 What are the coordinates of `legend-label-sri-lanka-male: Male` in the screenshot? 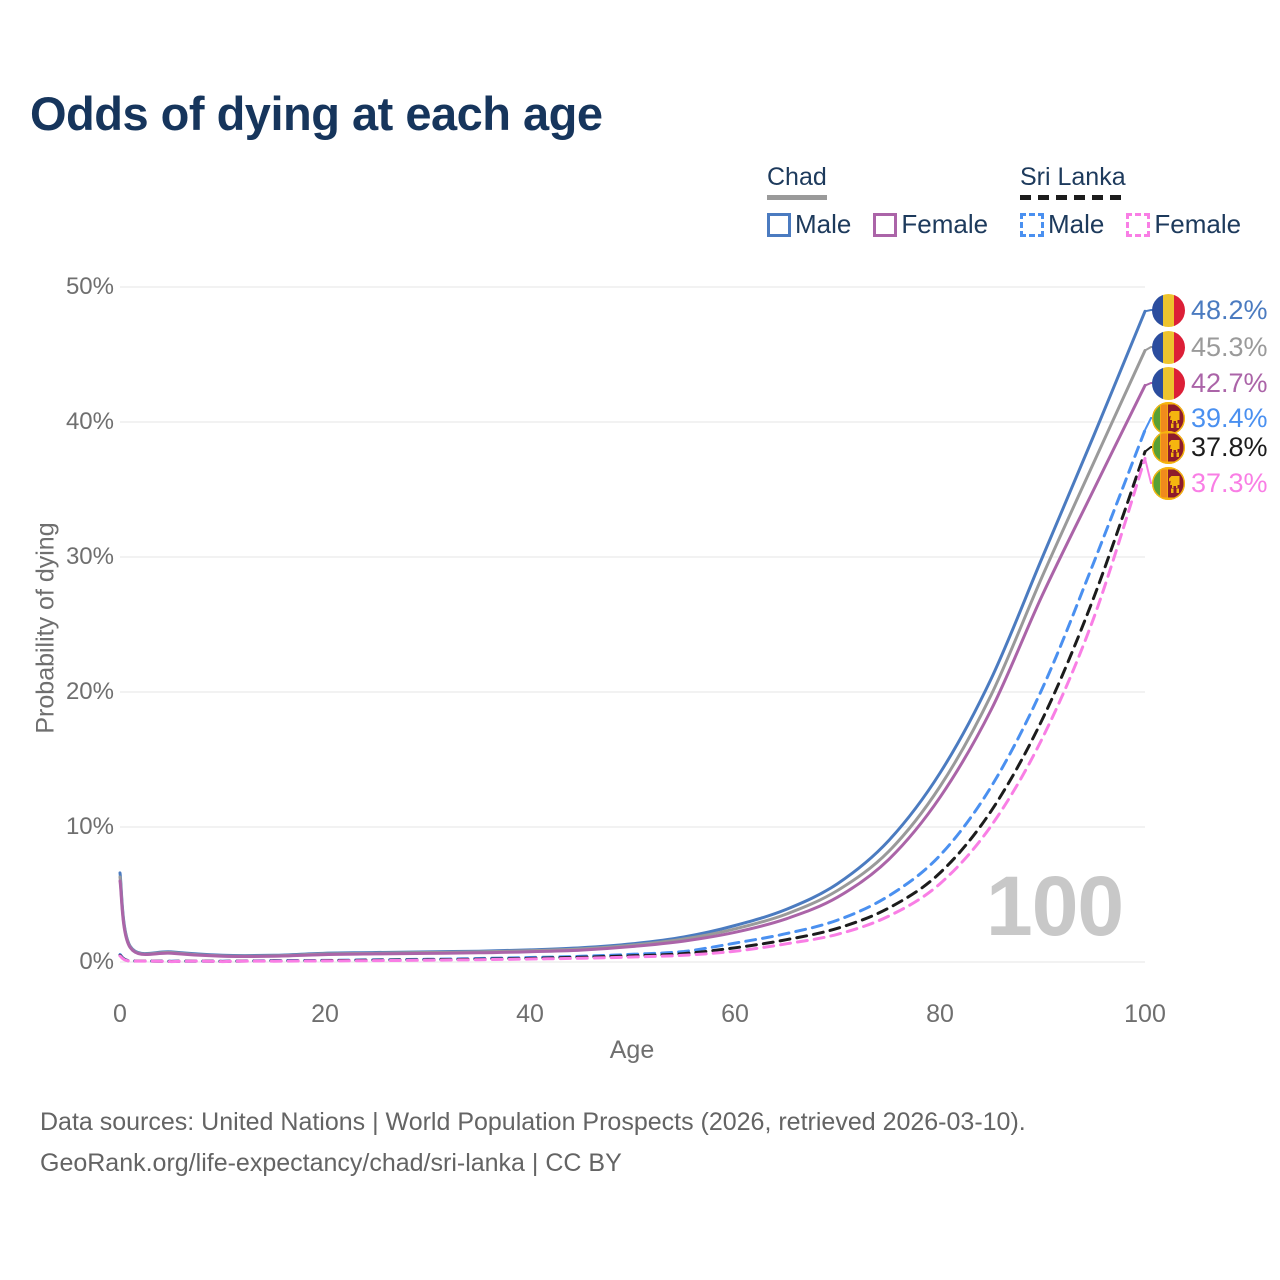 It's located at (1076, 224).